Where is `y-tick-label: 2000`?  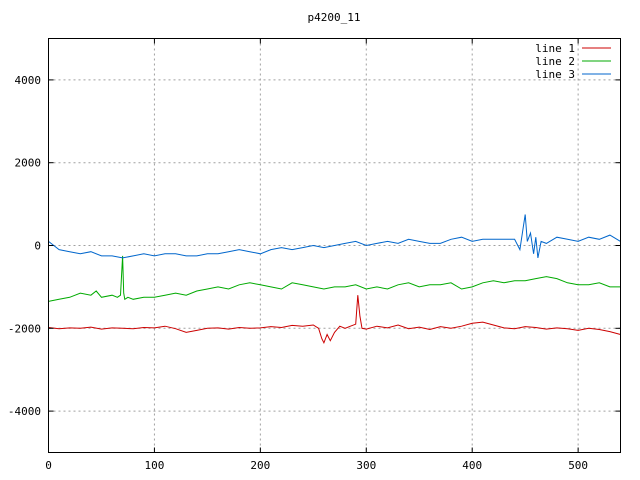
y-tick-label: 2000 is located at coordinates (28, 163).